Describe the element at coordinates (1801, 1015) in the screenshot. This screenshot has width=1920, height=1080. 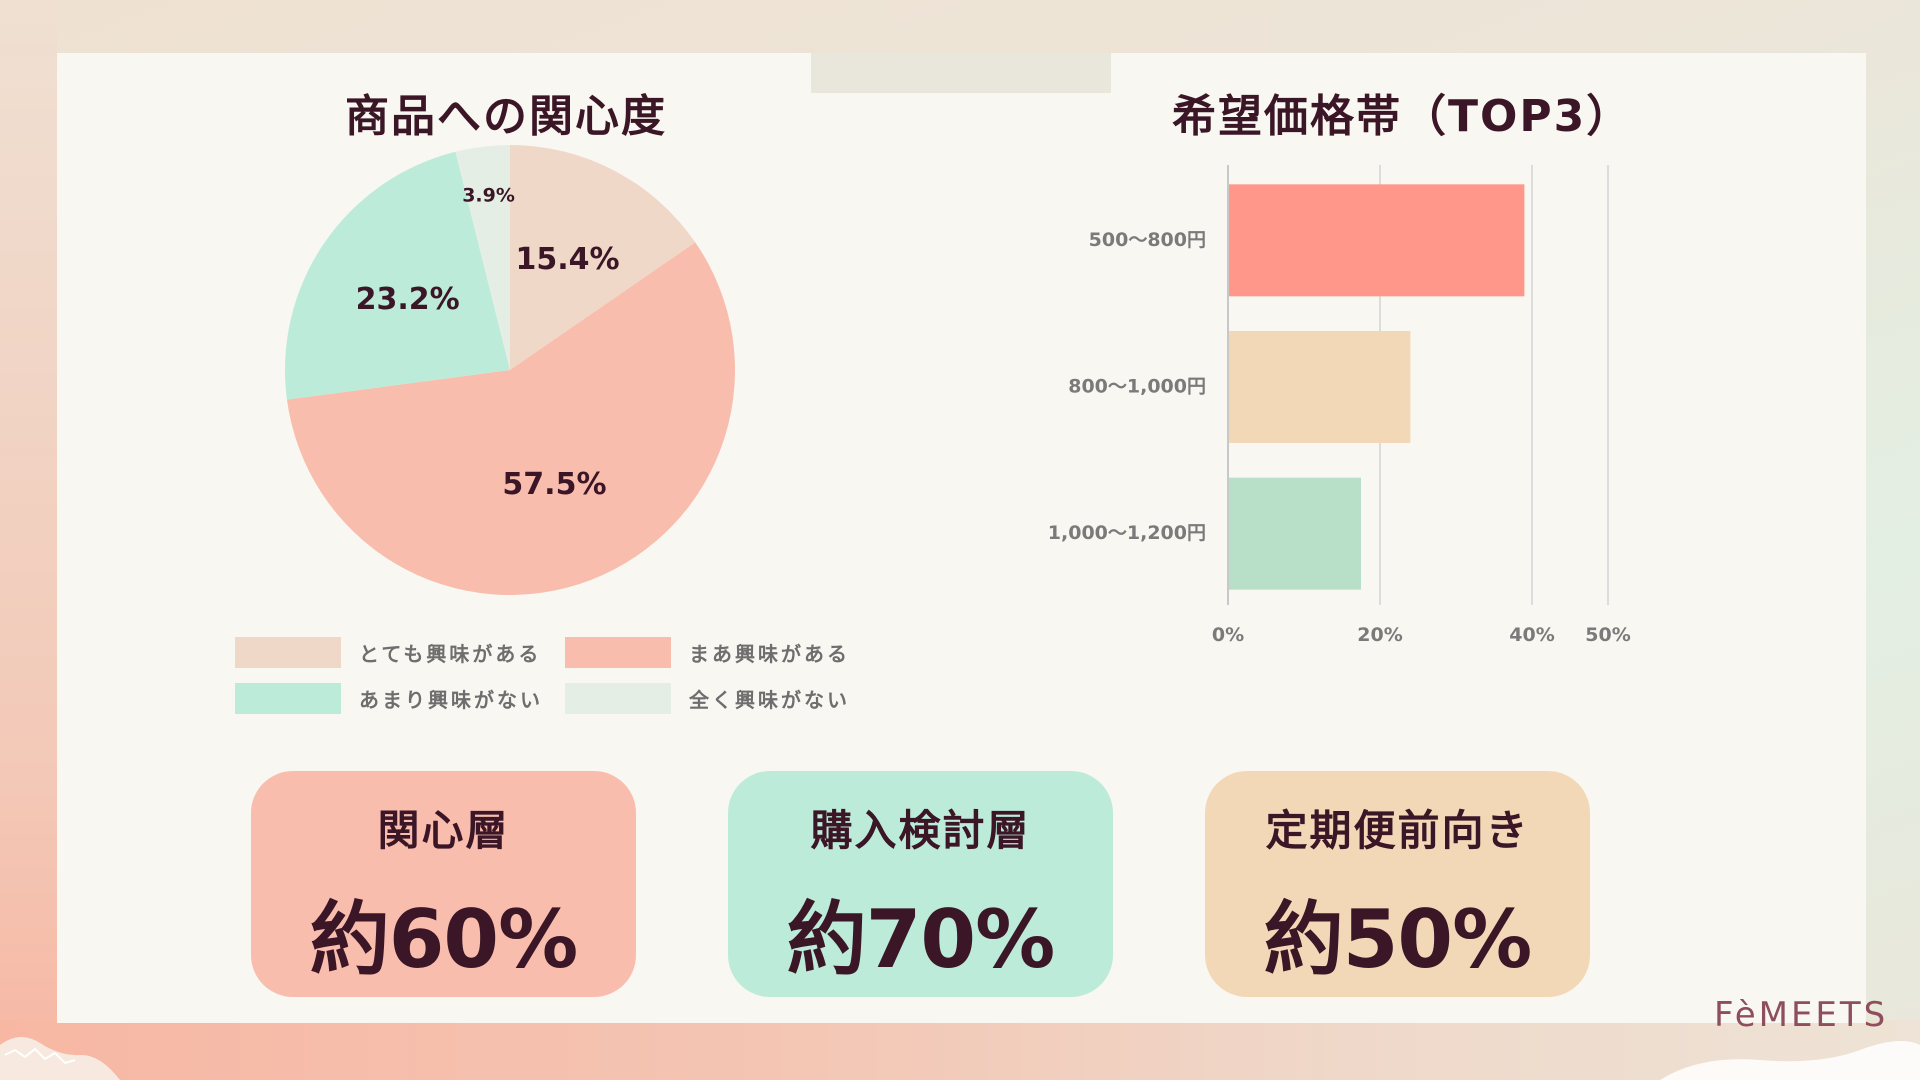
I see `brand-logo: FèMEETS` at that location.